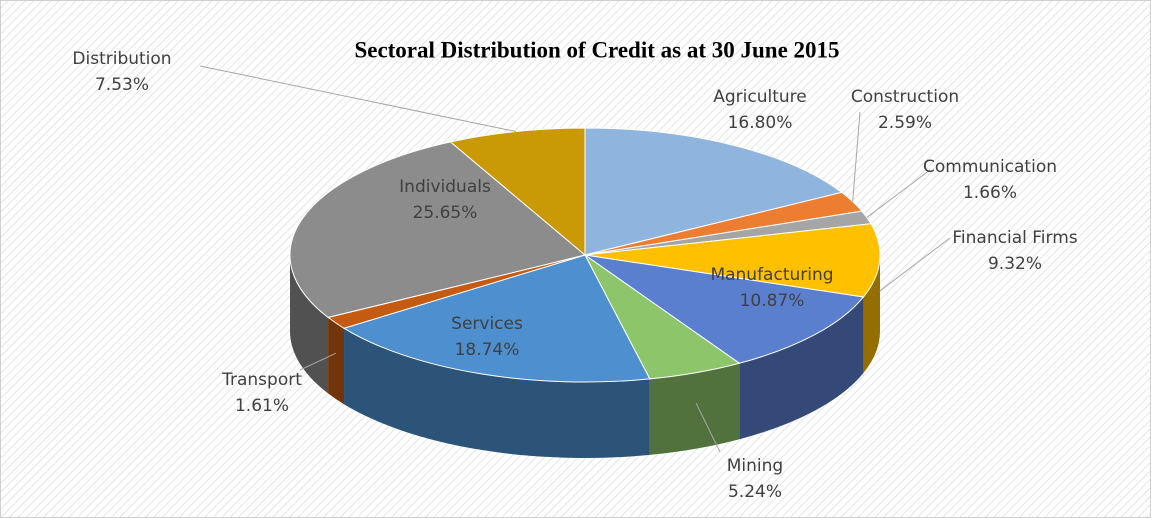  Describe the element at coordinates (122, 85) in the screenshot. I see `value-label: 7.53%` at that location.